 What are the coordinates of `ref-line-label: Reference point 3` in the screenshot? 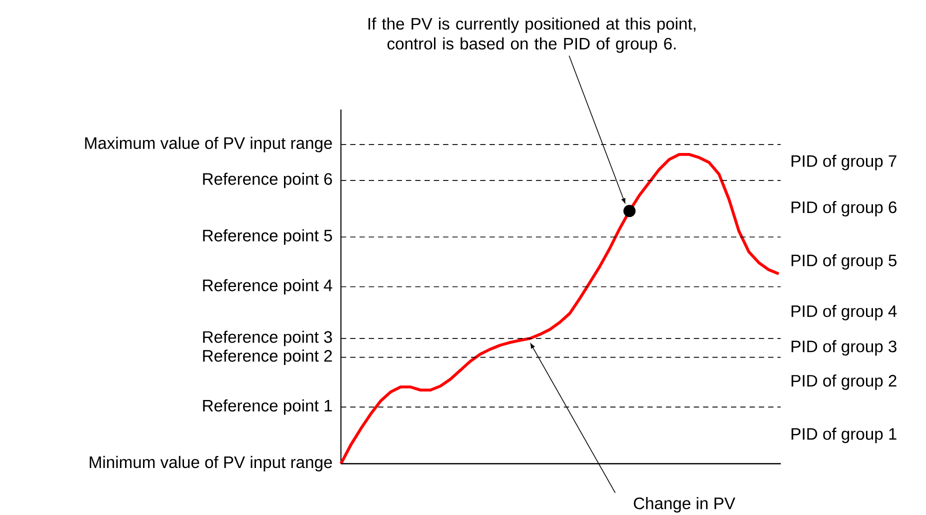 It's located at (267, 338).